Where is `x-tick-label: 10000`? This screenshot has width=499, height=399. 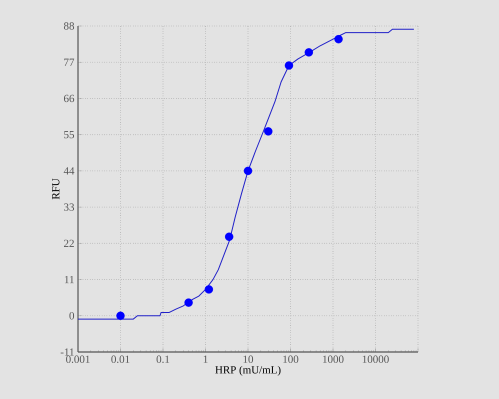
x-tick-label: 10000 is located at coordinates (375, 359).